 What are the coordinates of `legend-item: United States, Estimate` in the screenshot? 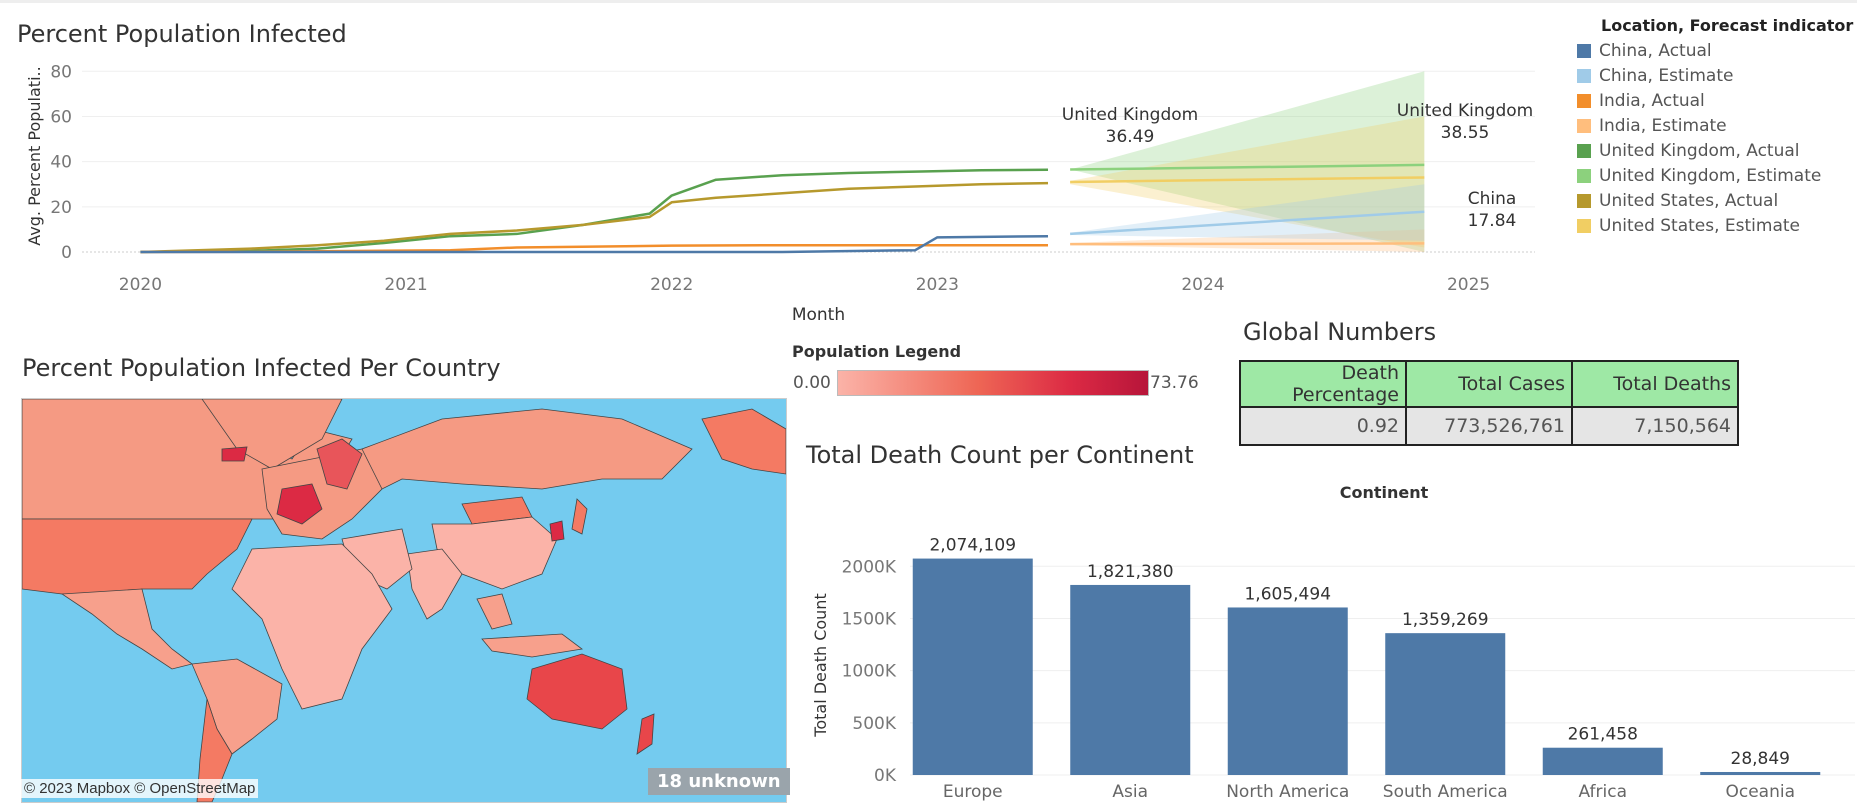 It's located at (1699, 225).